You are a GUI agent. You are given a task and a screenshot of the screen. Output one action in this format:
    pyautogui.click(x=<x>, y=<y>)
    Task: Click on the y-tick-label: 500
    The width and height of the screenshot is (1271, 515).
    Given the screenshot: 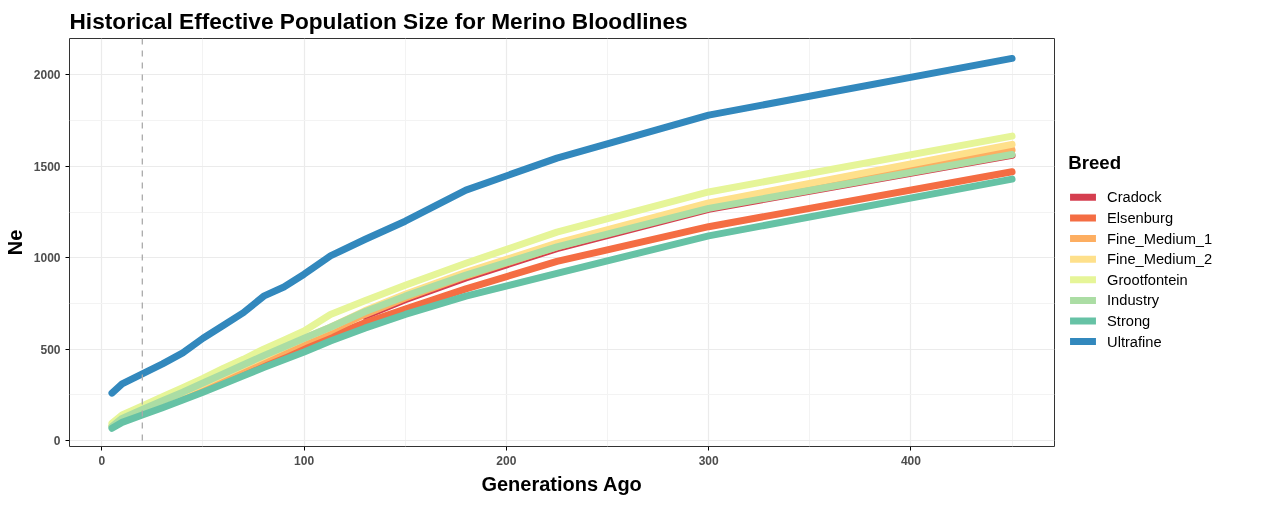 What is the action you would take?
    pyautogui.click(x=50, y=349)
    